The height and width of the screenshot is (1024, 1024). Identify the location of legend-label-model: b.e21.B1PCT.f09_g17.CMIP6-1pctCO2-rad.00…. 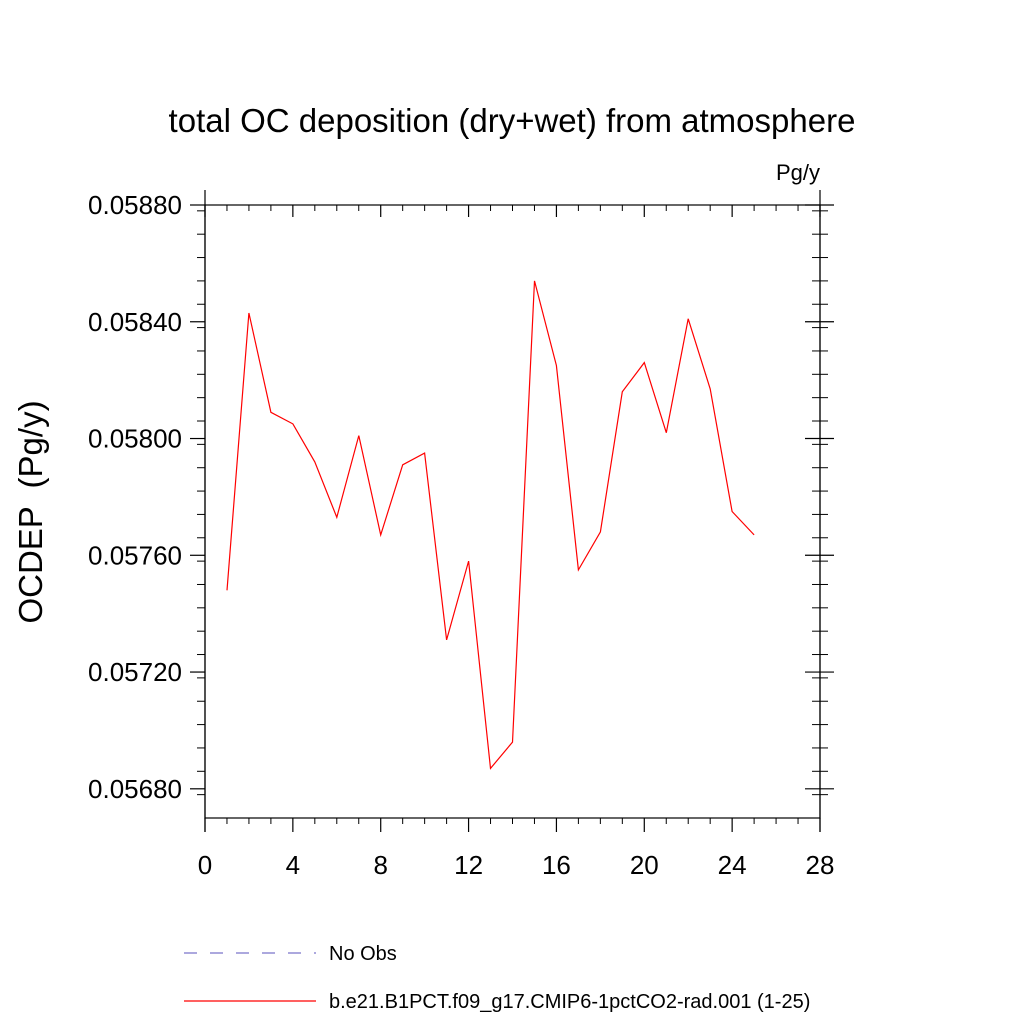
(569, 1002).